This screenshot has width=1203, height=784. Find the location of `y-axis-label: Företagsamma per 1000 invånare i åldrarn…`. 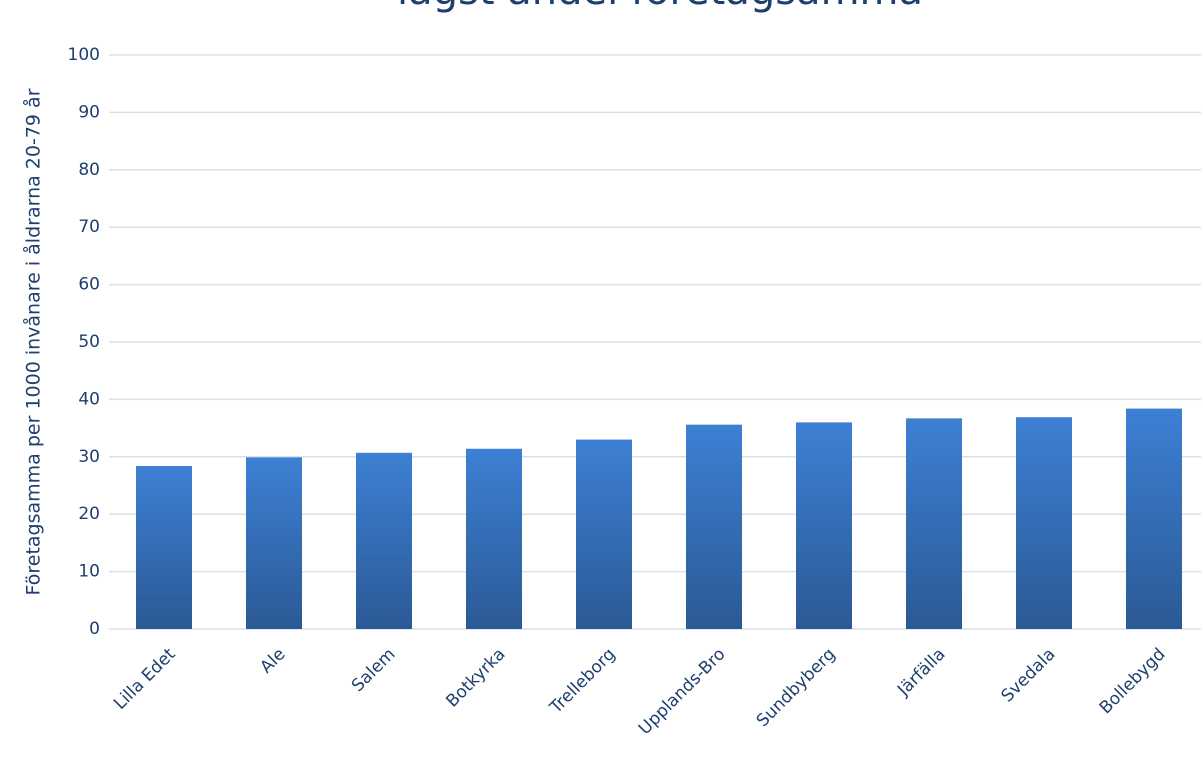

y-axis-label: Företagsamma per 1000 invånare i åldrarn… is located at coordinates (33, 341).